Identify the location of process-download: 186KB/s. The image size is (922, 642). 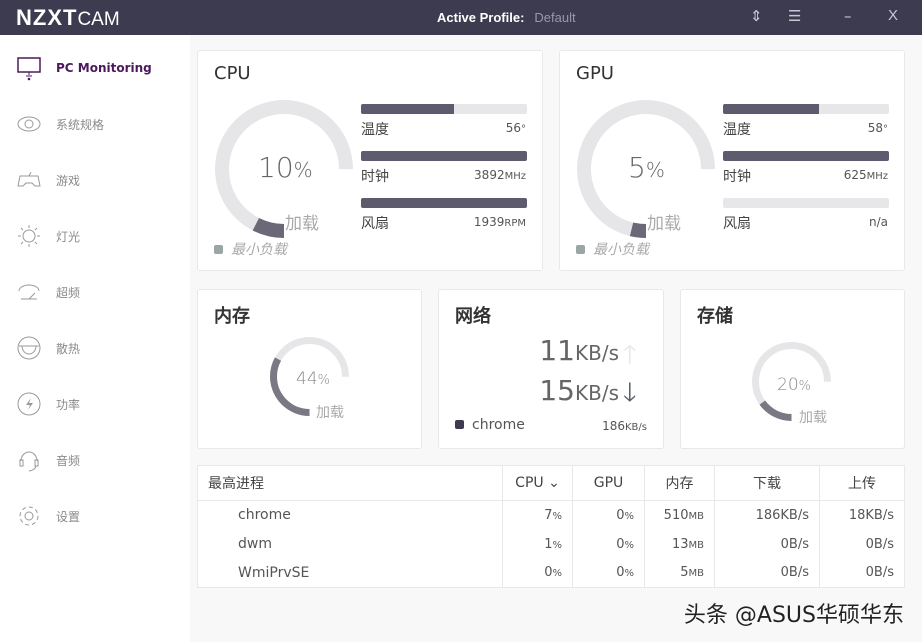
(767, 515).